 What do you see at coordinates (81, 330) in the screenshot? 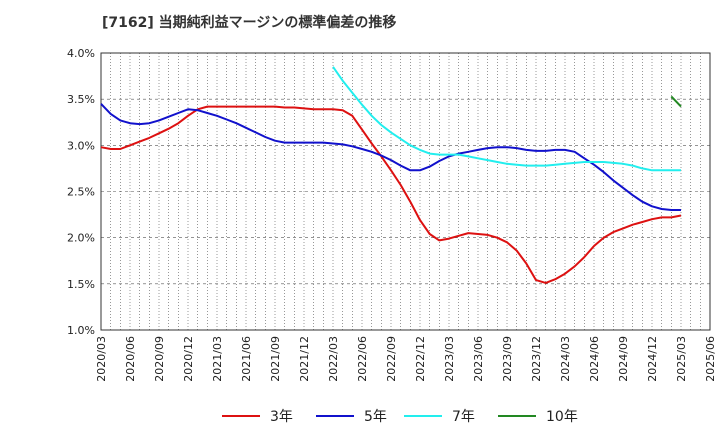
I see `y-tick-label: 1.0%` at bounding box center [81, 330].